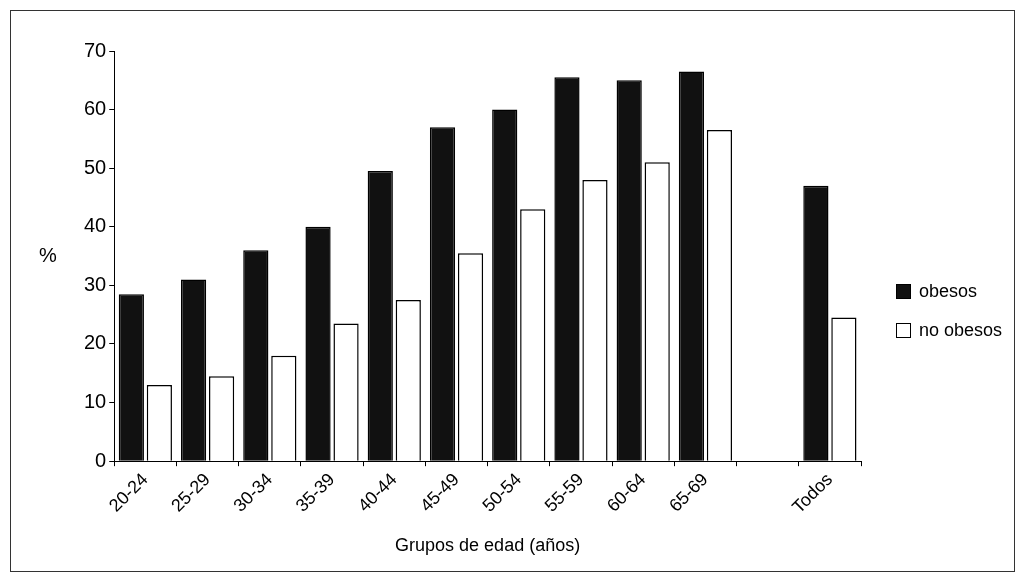 The image size is (1027, 587). I want to click on y-tick-label: 10, so click(95, 401).